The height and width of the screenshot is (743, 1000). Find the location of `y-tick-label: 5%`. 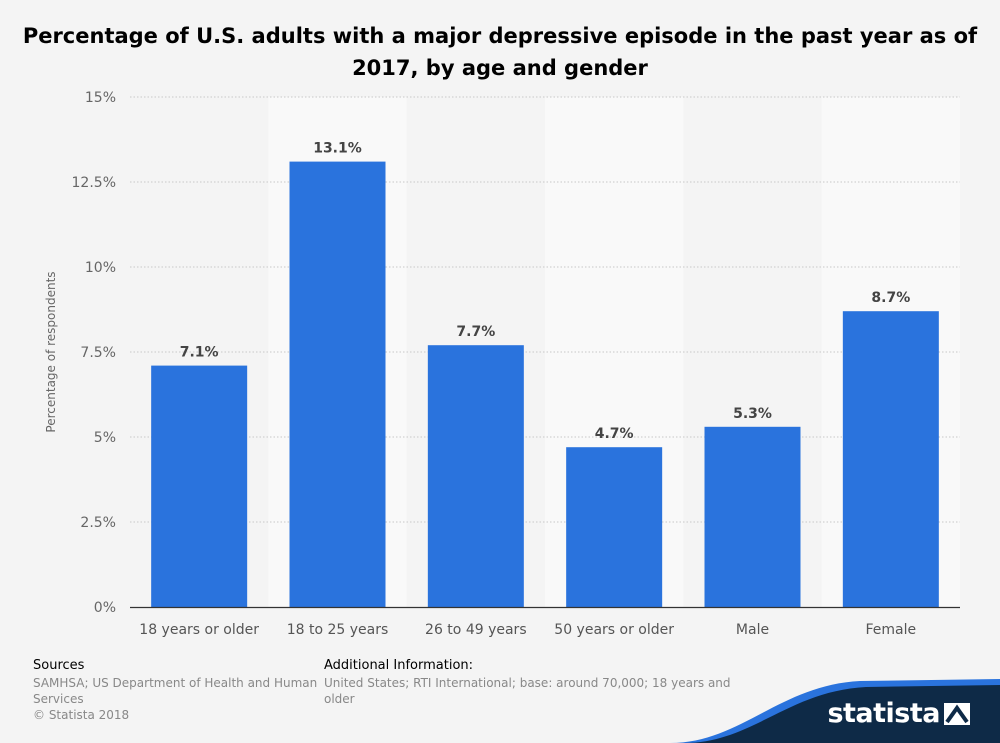

y-tick-label: 5% is located at coordinates (105, 438).